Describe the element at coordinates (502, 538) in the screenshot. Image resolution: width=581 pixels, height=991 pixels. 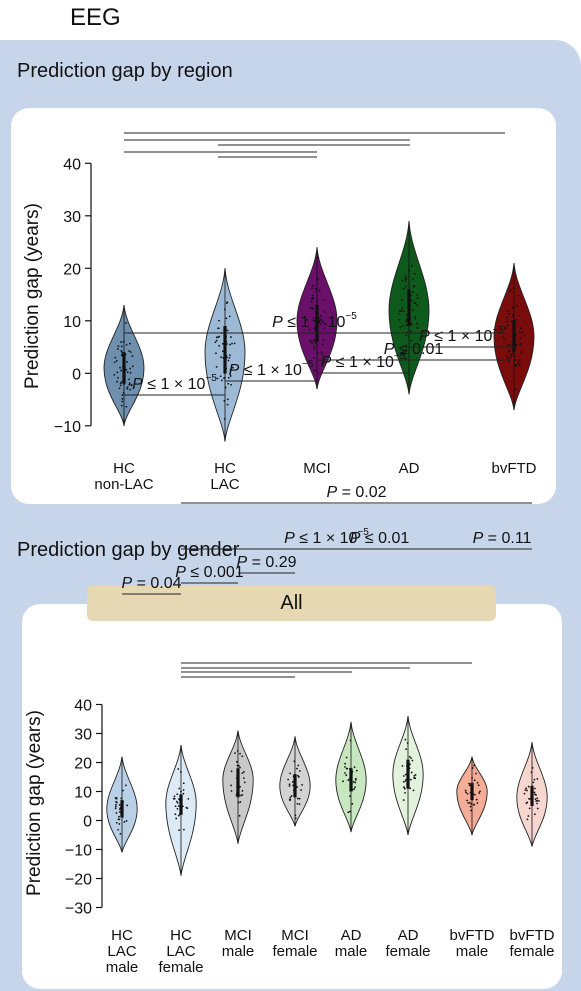
I see `comparison-label: P = 0.11` at that location.